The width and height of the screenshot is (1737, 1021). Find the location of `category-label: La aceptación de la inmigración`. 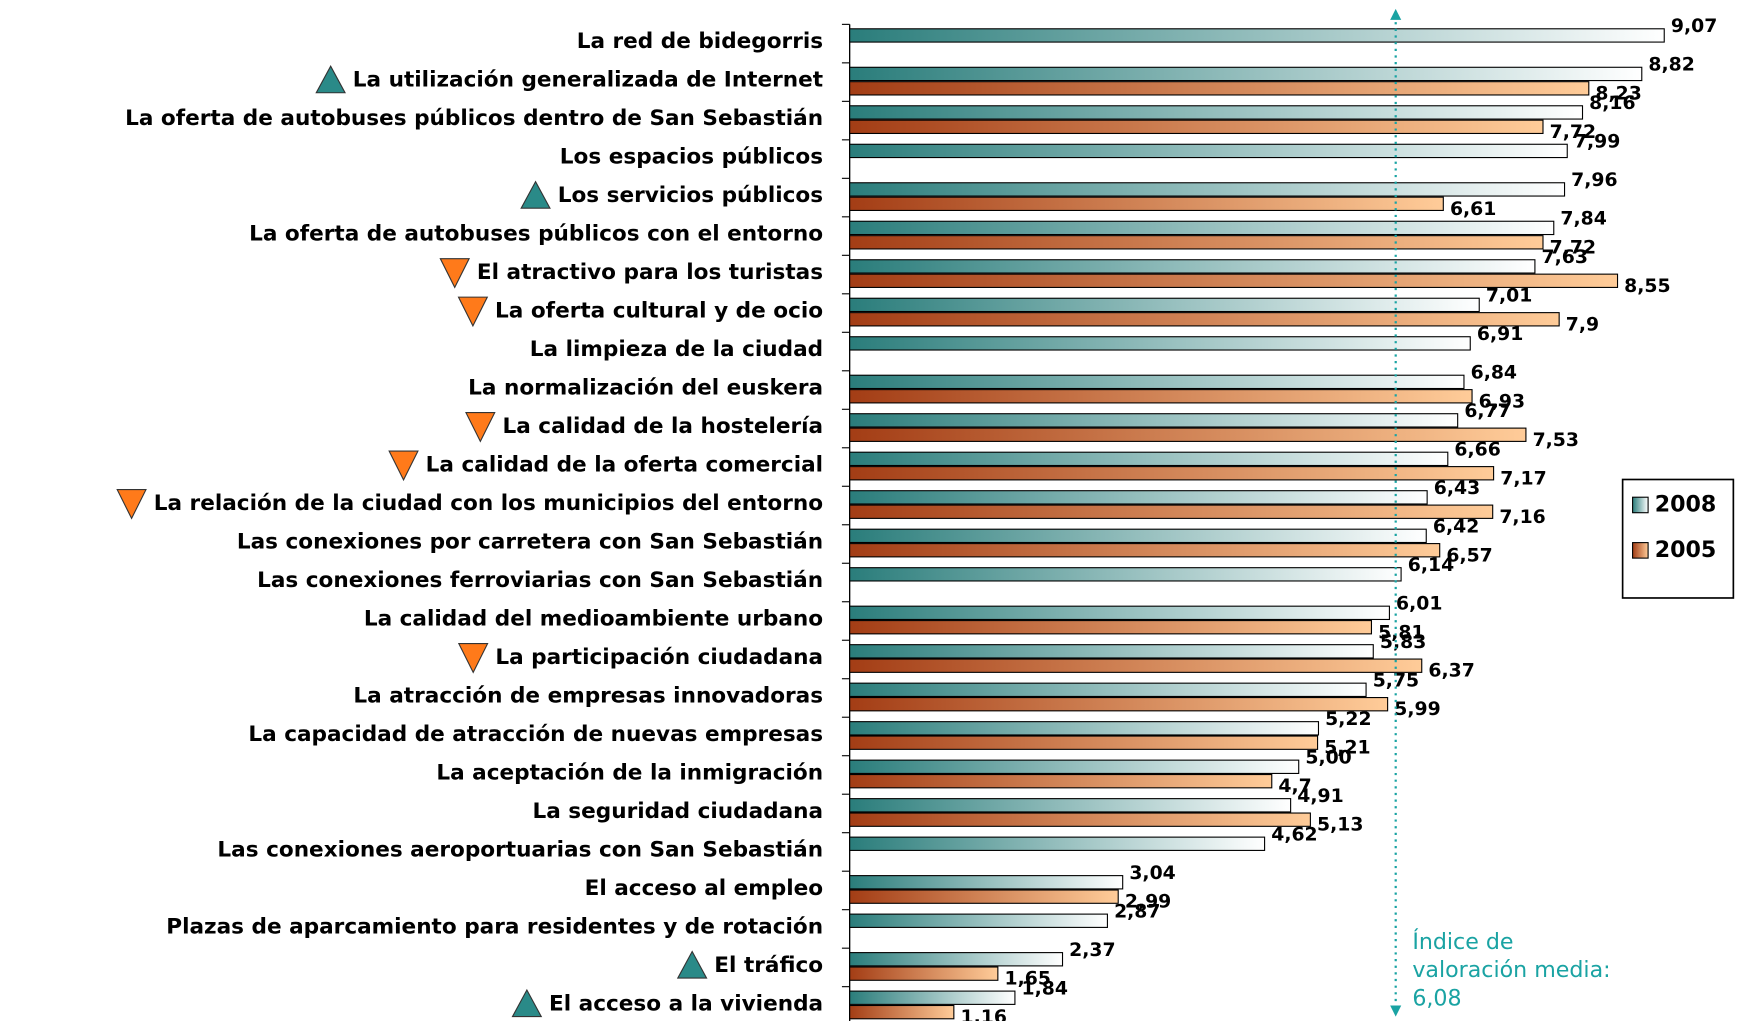

category-label: La aceptación de la inmigración is located at coordinates (629, 772).